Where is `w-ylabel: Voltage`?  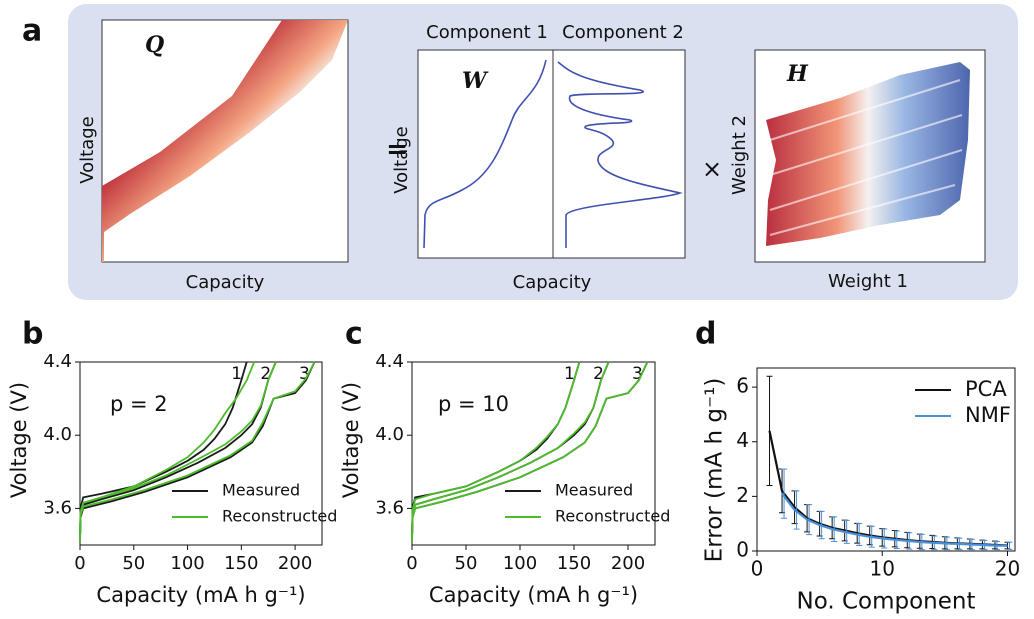
w-ylabel: Voltage is located at coordinates (401, 160).